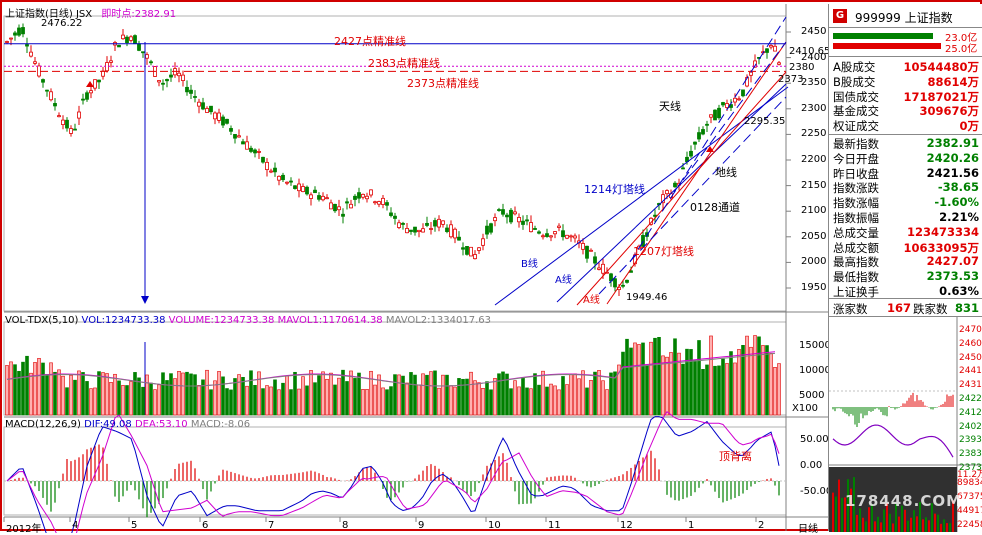 The width and height of the screenshot is (982, 535). Describe the element at coordinates (856, 203) in the screenshot. I see `stat-label: 指数涨幅` at that location.